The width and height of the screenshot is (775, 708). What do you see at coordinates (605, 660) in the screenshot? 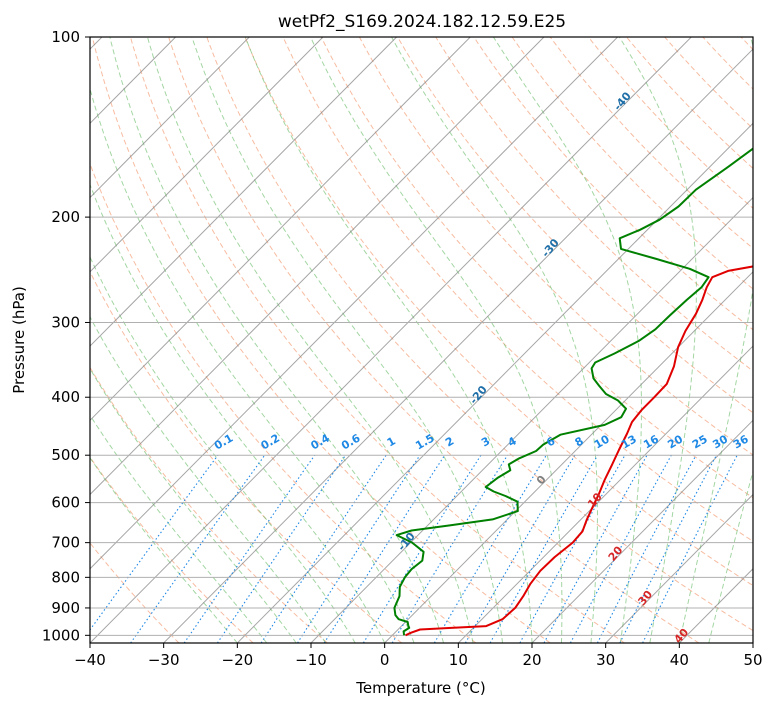
I see `x-tick-label: 30` at bounding box center [605, 660].